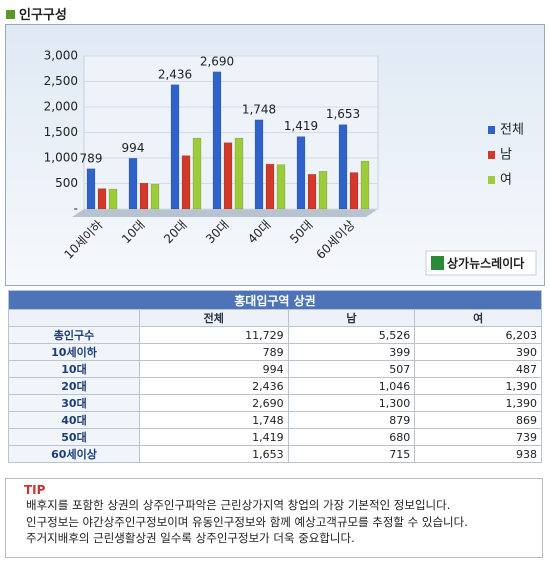 This screenshot has width=550, height=565. I want to click on value-cell: 739, so click(478, 437).